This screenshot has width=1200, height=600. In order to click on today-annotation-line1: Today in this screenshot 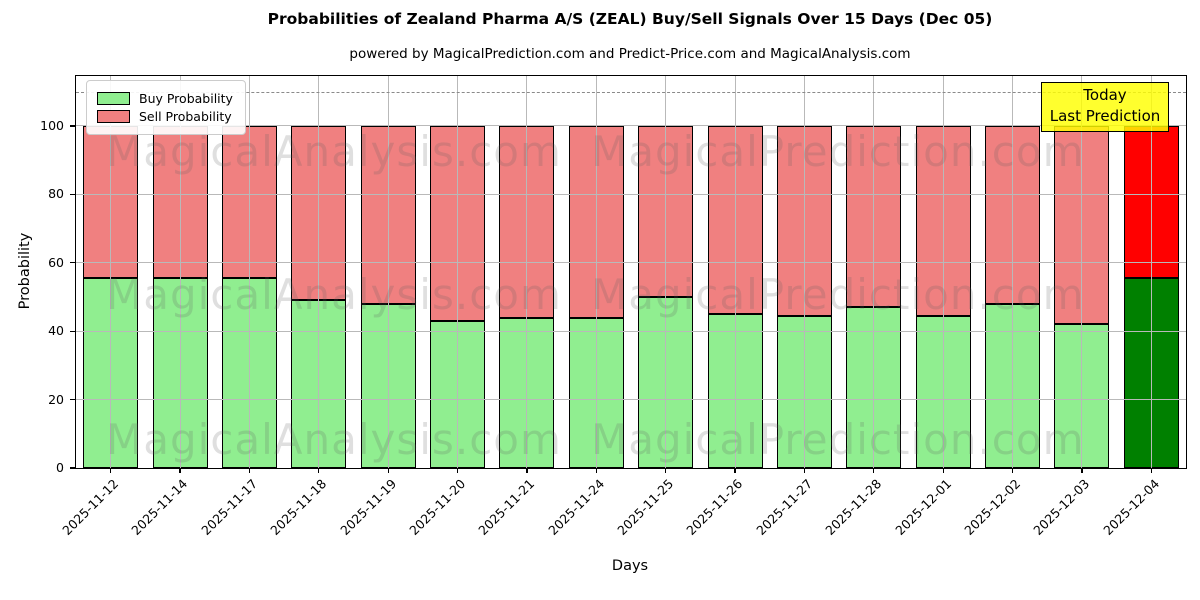, I will do `click(1105, 95)`.